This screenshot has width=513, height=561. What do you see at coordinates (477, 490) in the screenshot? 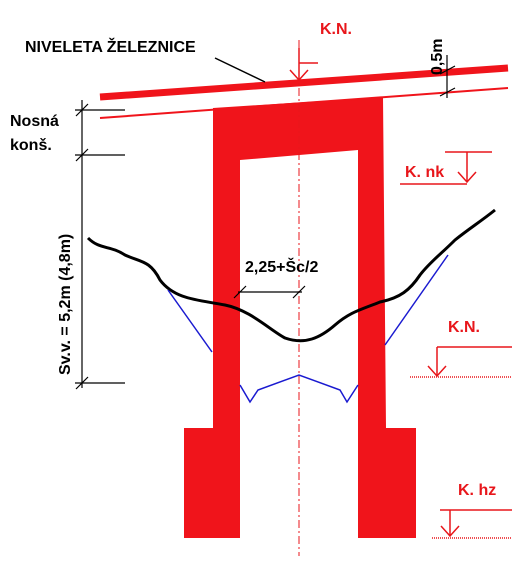
I see `label: K. hz` at bounding box center [477, 490].